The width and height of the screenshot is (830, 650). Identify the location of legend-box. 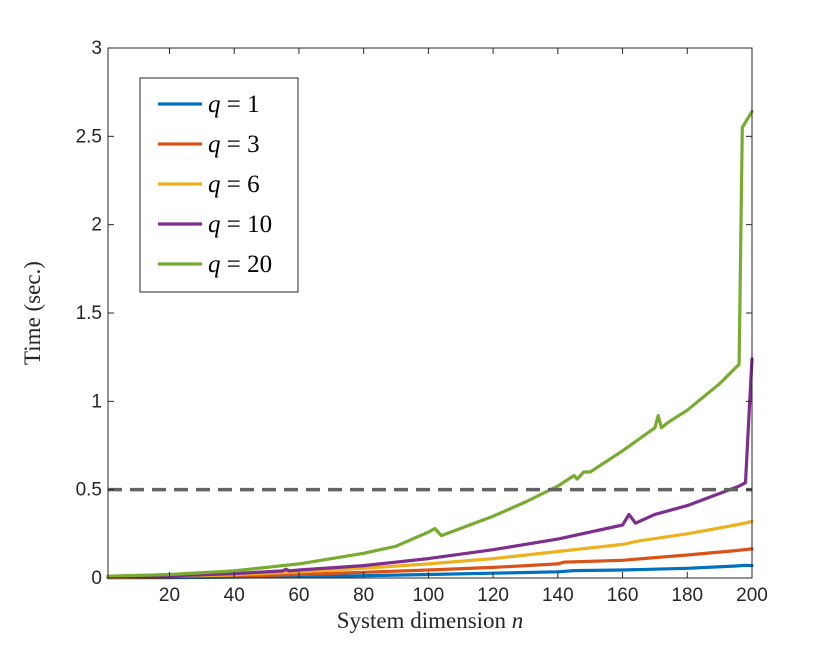
(219, 185).